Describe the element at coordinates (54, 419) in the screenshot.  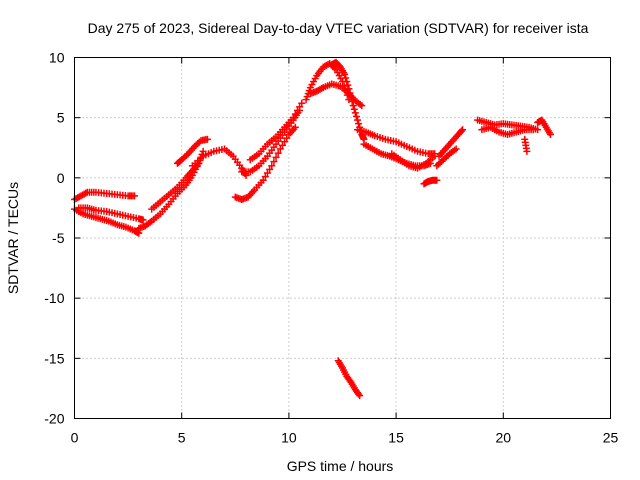
I see `y-tick-label: -20` at that location.